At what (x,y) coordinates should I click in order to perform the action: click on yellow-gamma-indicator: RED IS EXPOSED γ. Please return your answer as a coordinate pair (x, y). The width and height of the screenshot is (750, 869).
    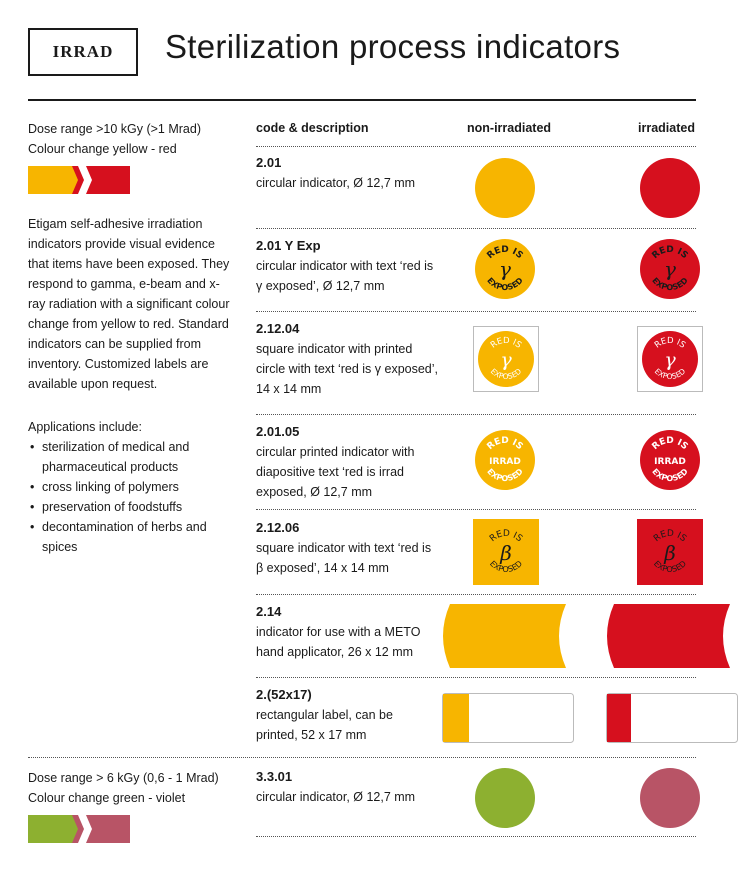
    Looking at the image, I should click on (505, 269).